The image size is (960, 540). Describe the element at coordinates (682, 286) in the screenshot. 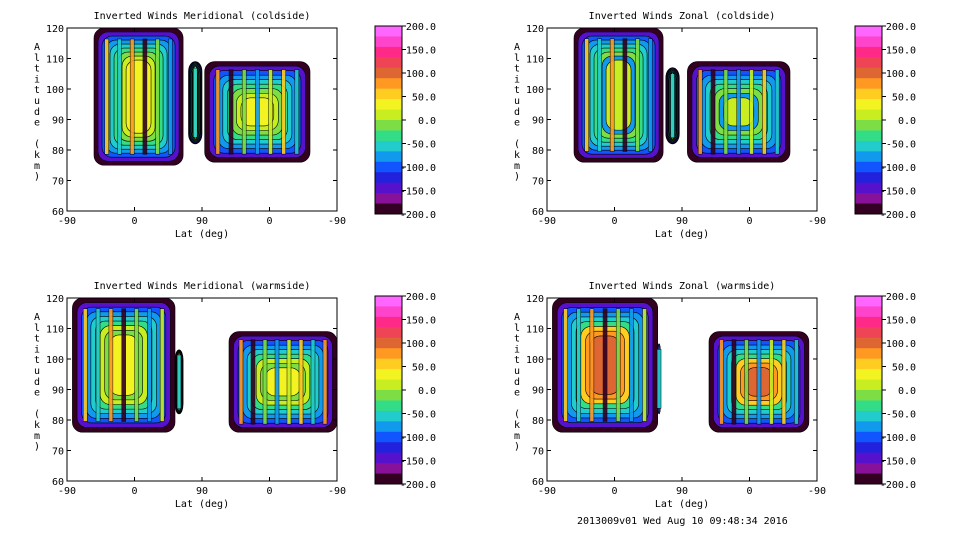

I see `panel-title: Inverted Winds Zonal (warmside)` at that location.